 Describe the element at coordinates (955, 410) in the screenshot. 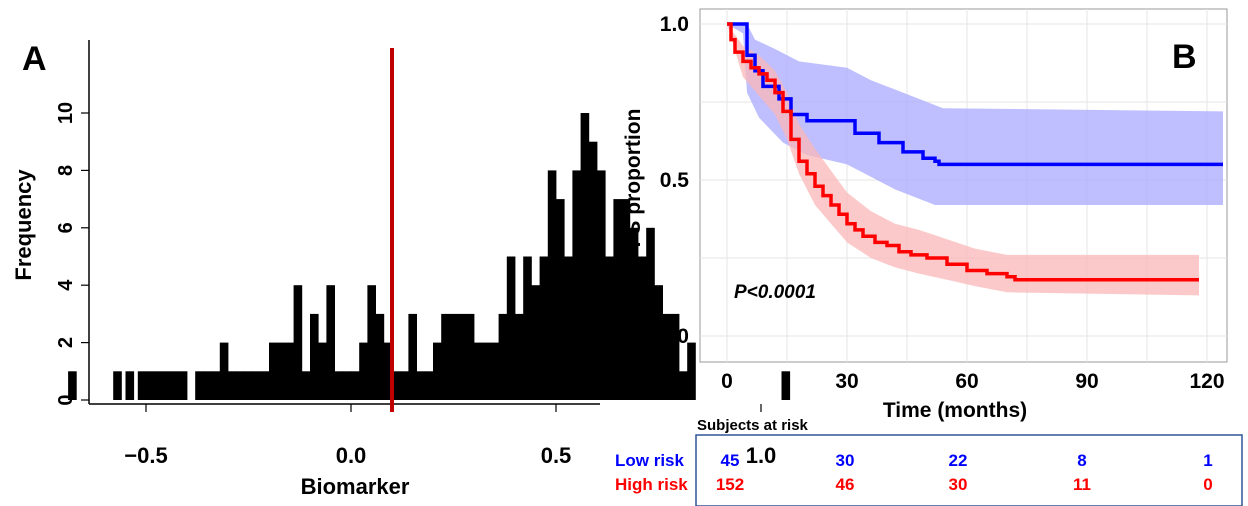

I see `x-axis-label: Time (months)` at that location.